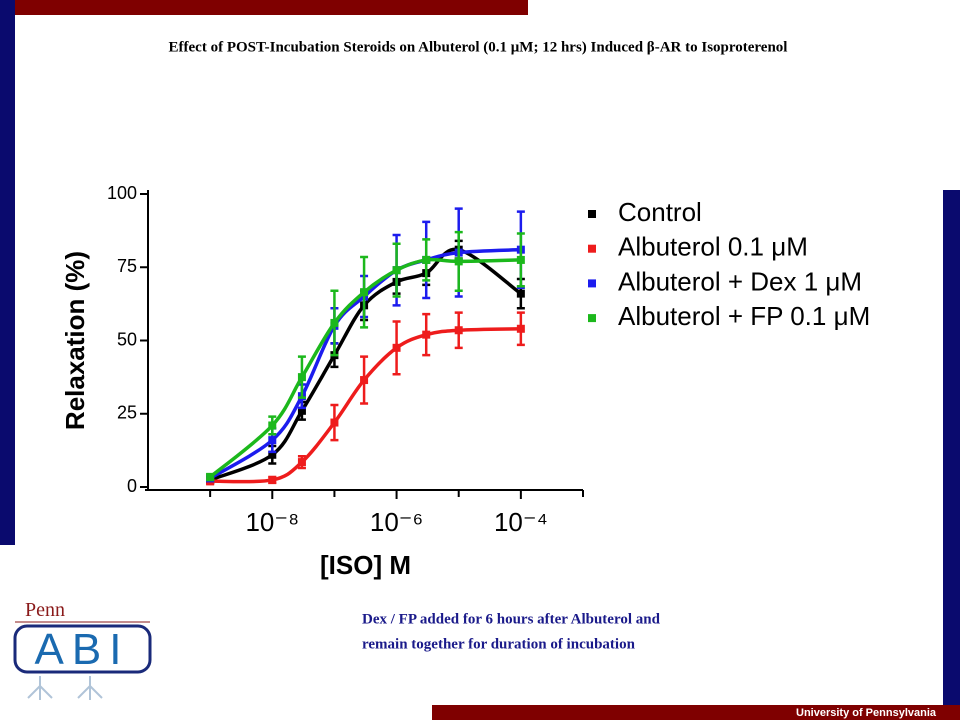  I want to click on left-bar, so click(7, 272).